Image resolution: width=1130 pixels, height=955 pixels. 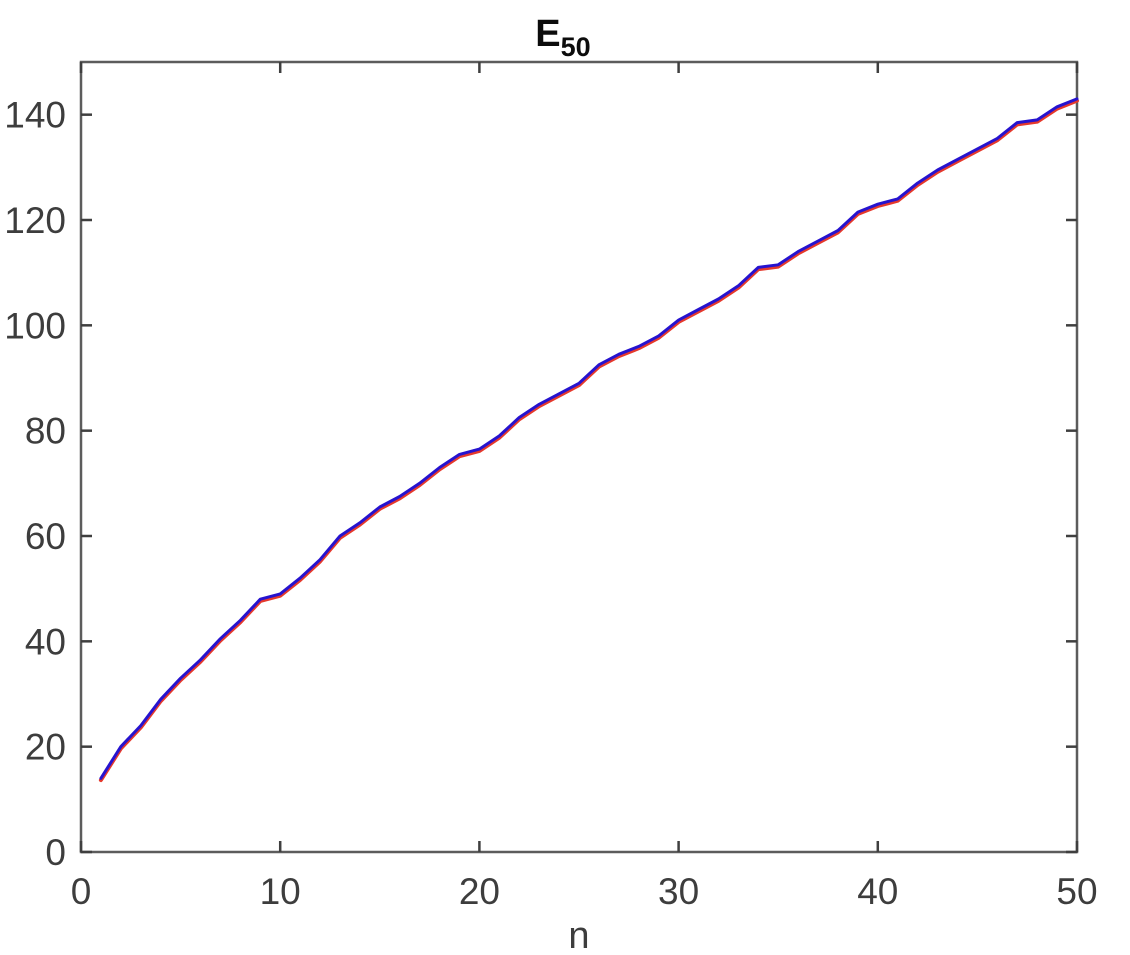 I want to click on y-tick-label: 140, so click(x=35, y=115).